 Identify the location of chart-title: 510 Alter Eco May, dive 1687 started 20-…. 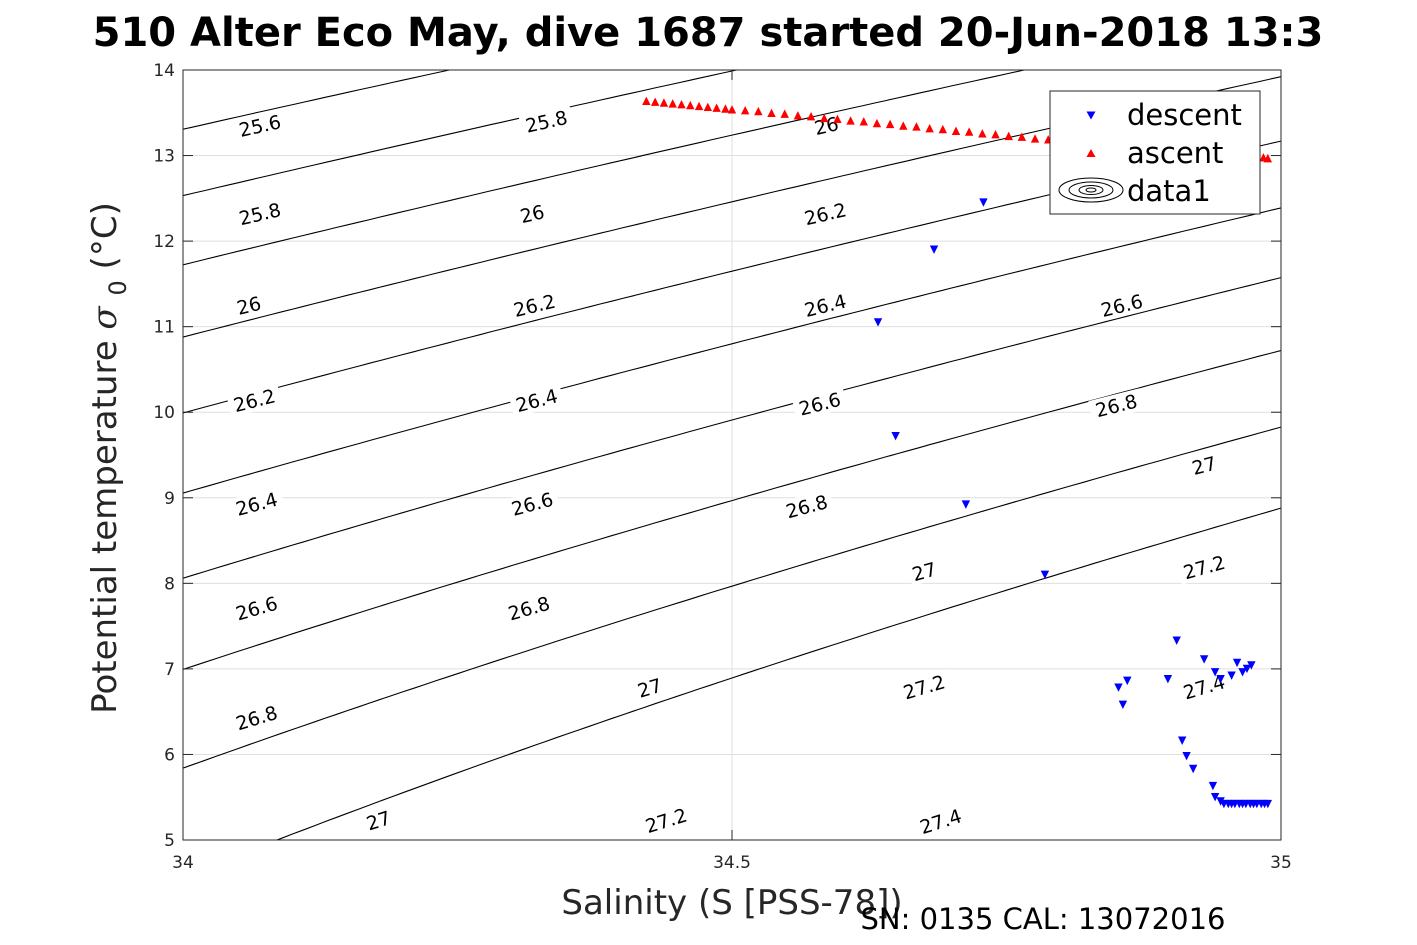
(708, 33).